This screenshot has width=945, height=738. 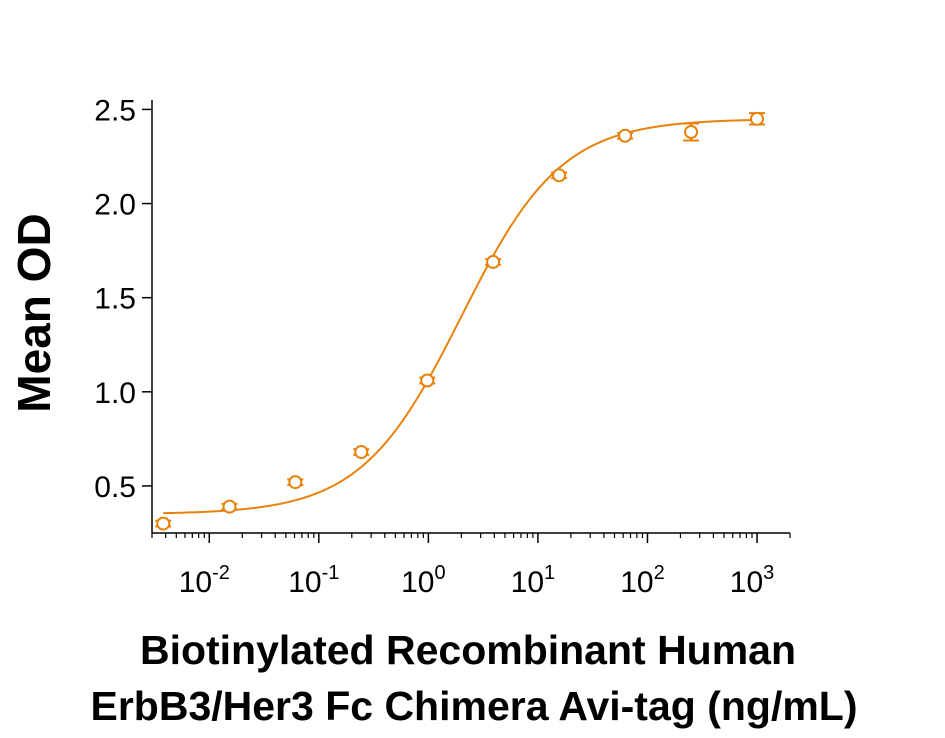 I want to click on x-tick-label: 10³, so click(x=752, y=580).